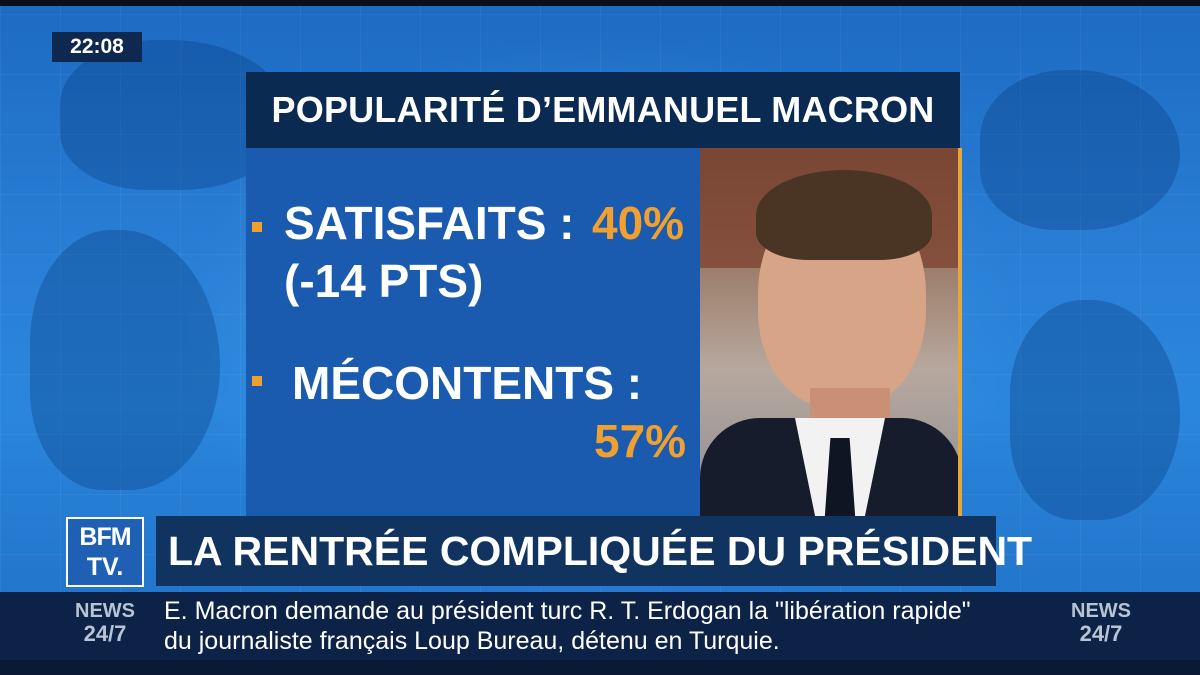 The width and height of the screenshot is (1200, 675). What do you see at coordinates (603, 110) in the screenshot?
I see `graphic-title: POPULARITÉ D’EMMANUEL MACRON` at bounding box center [603, 110].